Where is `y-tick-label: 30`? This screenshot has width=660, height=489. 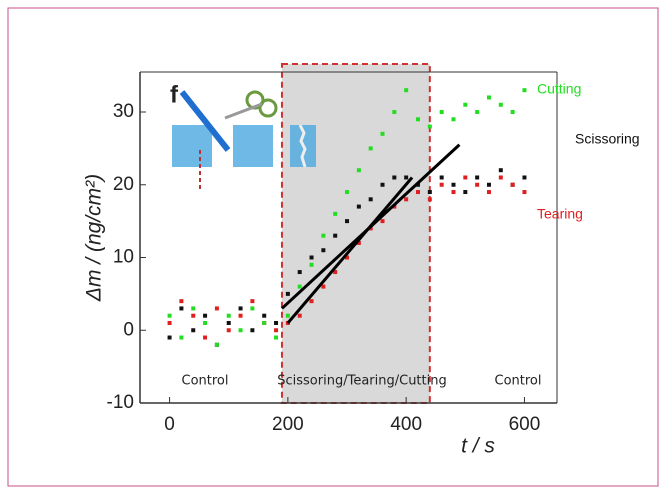 y-tick-label: 30 is located at coordinates (123, 111).